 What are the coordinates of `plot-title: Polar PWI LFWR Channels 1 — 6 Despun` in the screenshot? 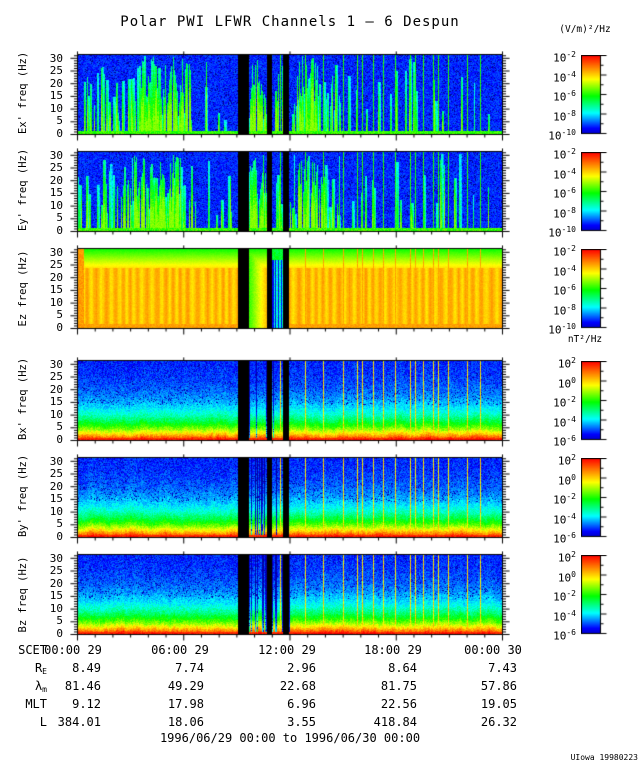 It's located at (290, 22).